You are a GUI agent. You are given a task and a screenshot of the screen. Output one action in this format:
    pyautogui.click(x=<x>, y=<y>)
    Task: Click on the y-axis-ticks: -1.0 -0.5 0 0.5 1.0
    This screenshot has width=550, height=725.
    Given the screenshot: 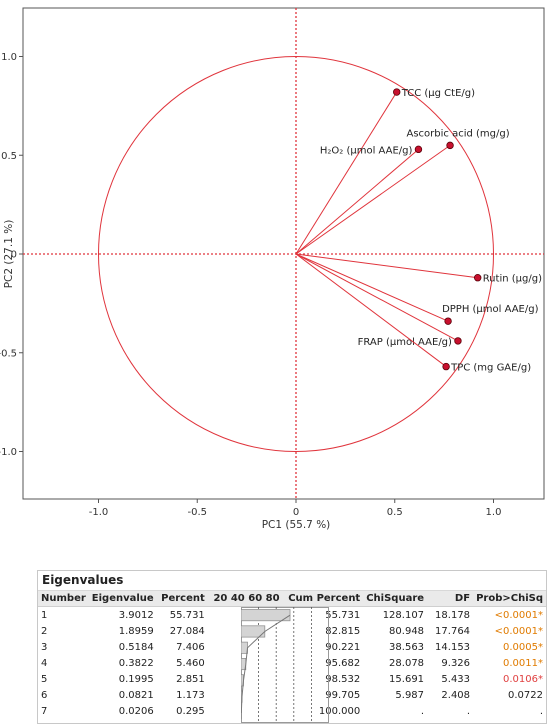 What is the action you would take?
    pyautogui.click(x=11, y=255)
    